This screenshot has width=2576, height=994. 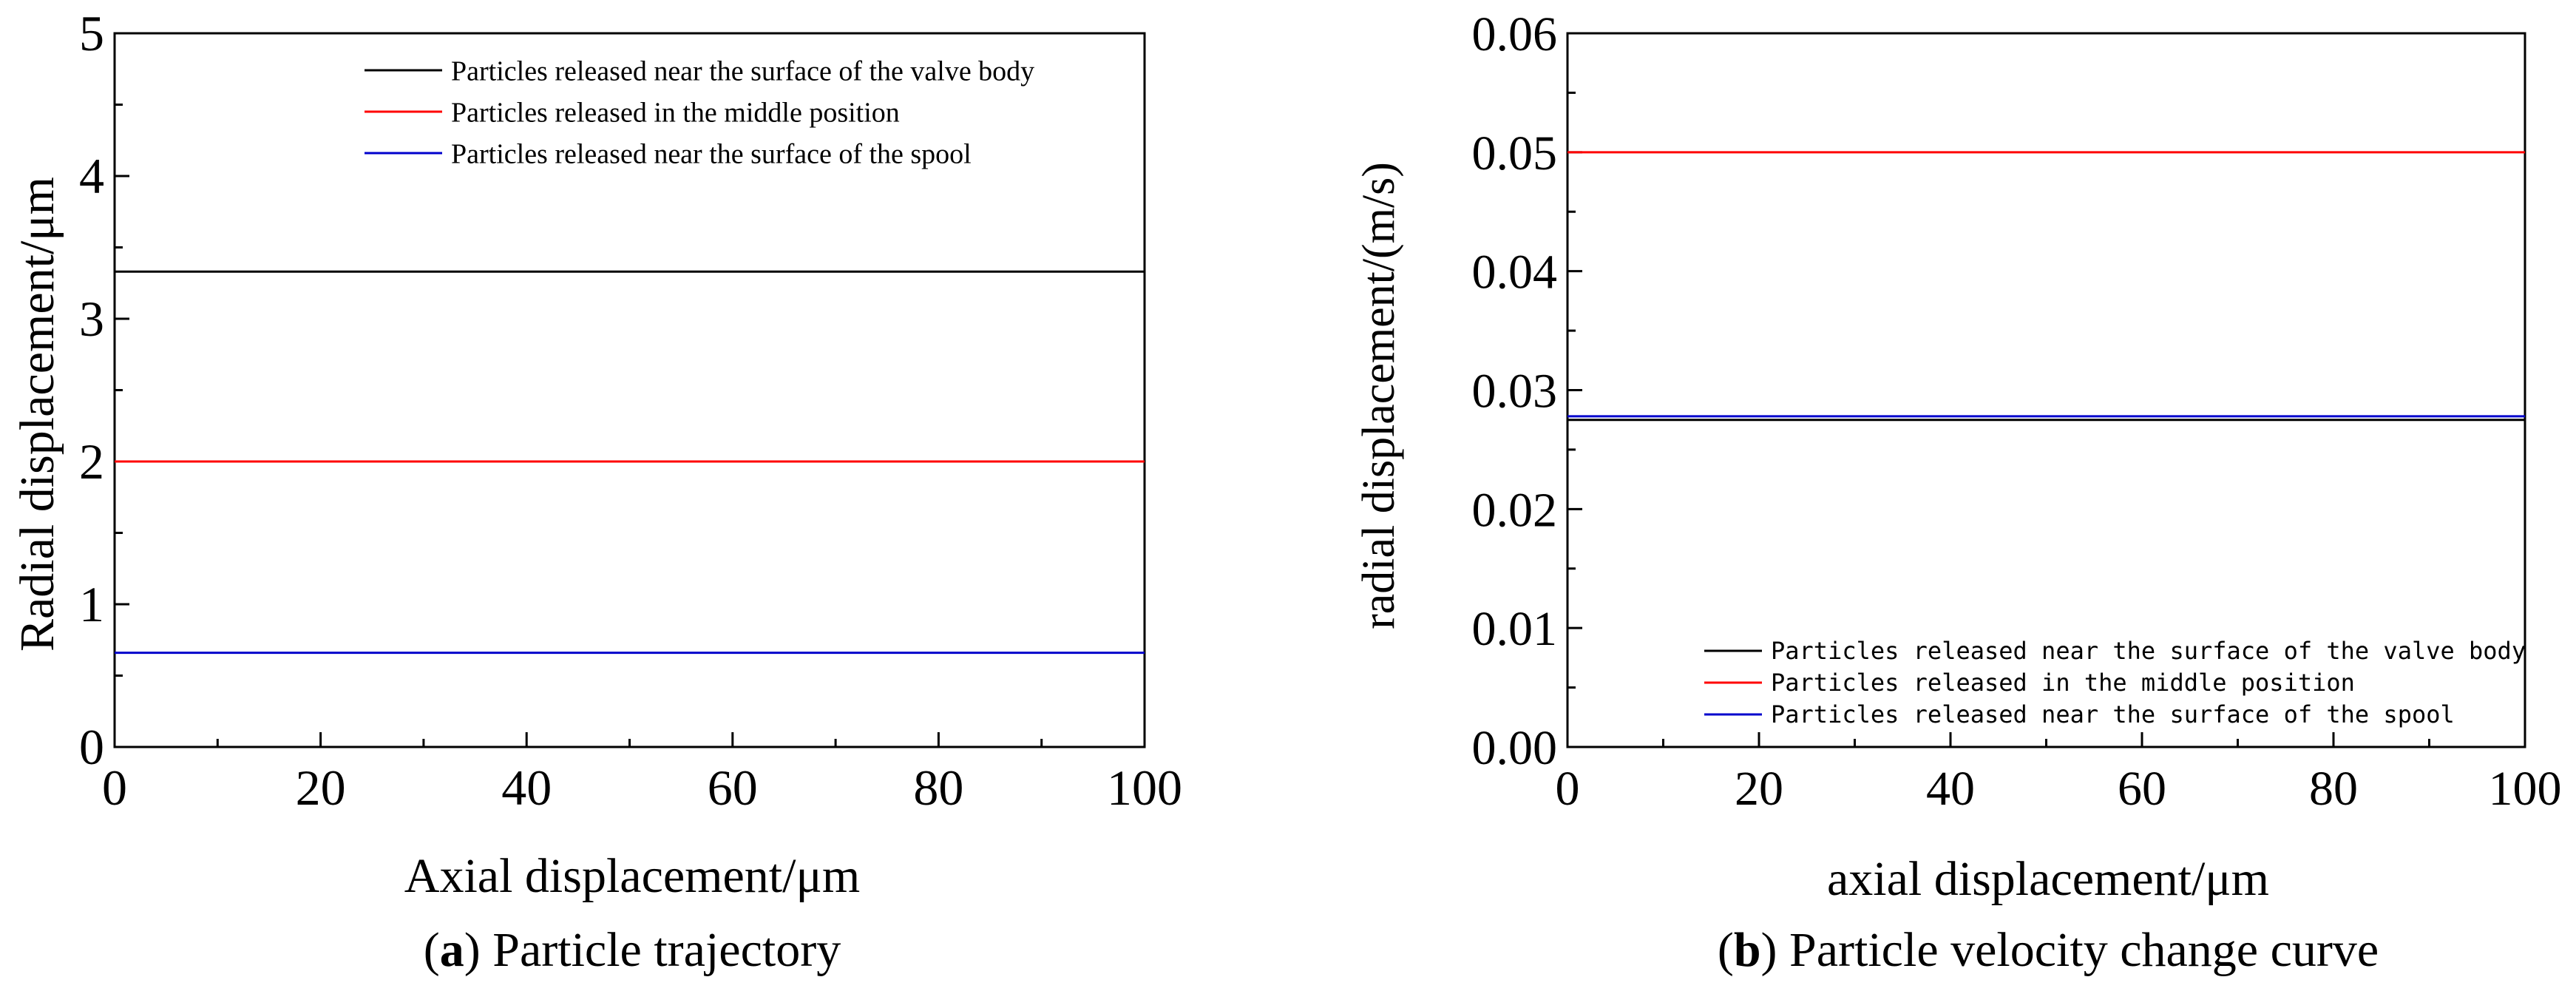 I want to click on panel-a-ytick-label: 3, so click(x=91, y=319).